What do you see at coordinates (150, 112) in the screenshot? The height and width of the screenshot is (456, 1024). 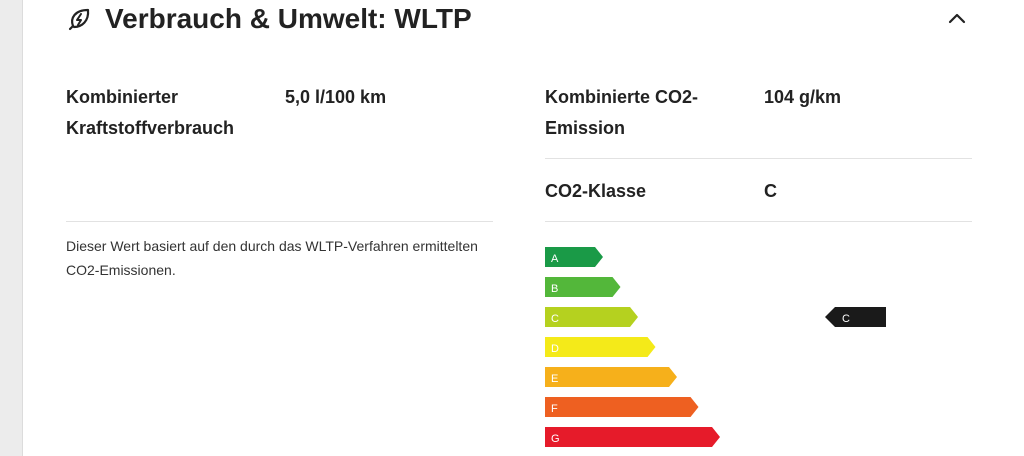 I see `consumption-label: Kombinierter Kraftstoffverbrauch` at bounding box center [150, 112].